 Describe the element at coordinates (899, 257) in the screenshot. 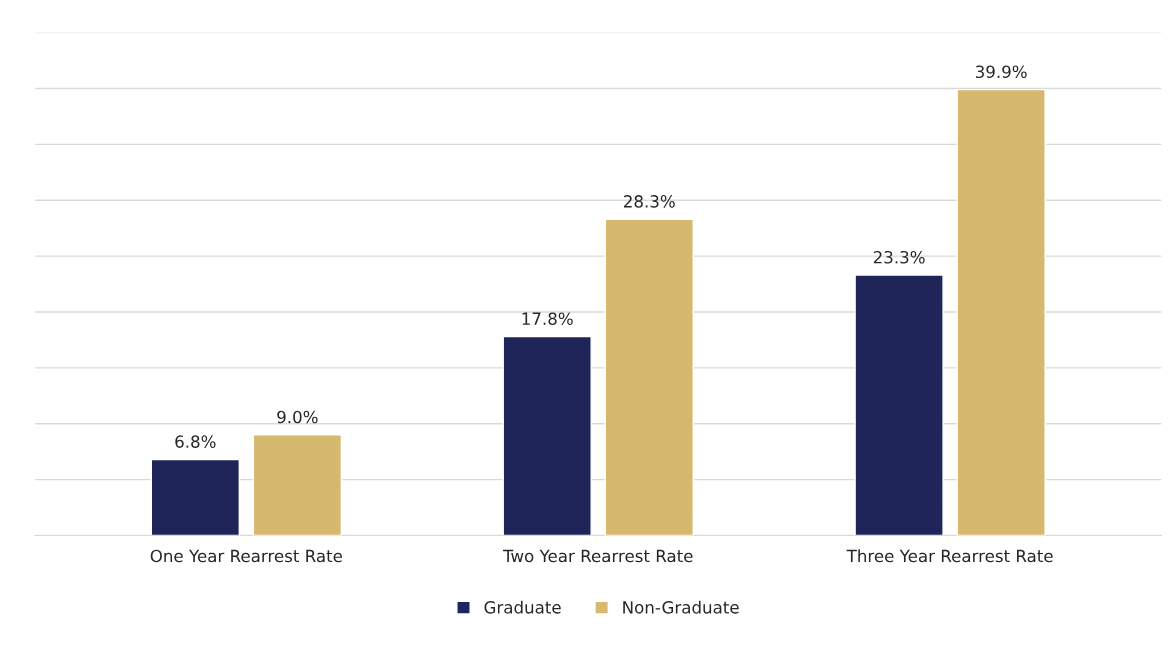

I see `data-label: 23.3%` at that location.